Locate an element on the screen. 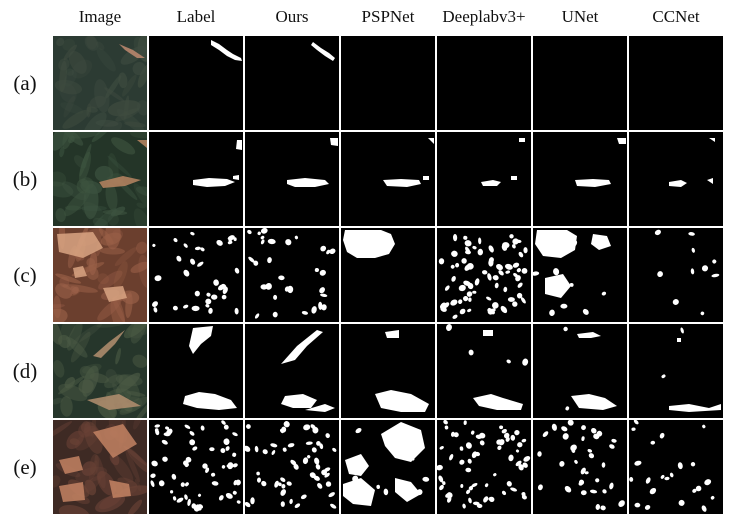  satellite-image-graphic is located at coordinates (100, 179).